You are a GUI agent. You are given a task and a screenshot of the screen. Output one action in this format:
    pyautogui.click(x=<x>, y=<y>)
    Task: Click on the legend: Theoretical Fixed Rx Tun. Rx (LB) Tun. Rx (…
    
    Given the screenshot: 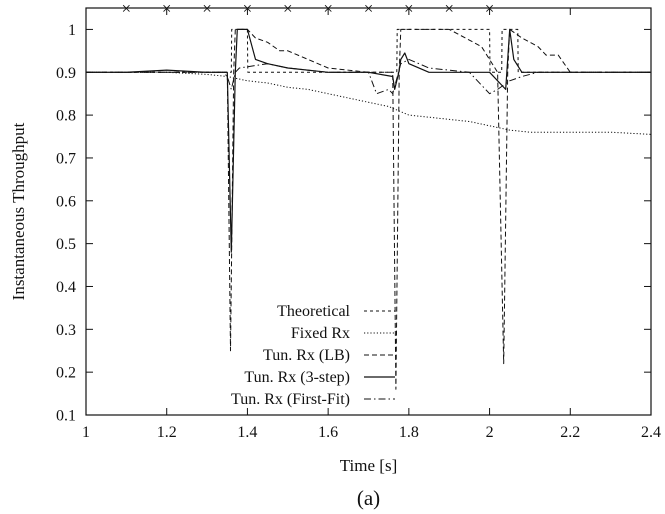 What is the action you would take?
    pyautogui.click(x=313, y=355)
    